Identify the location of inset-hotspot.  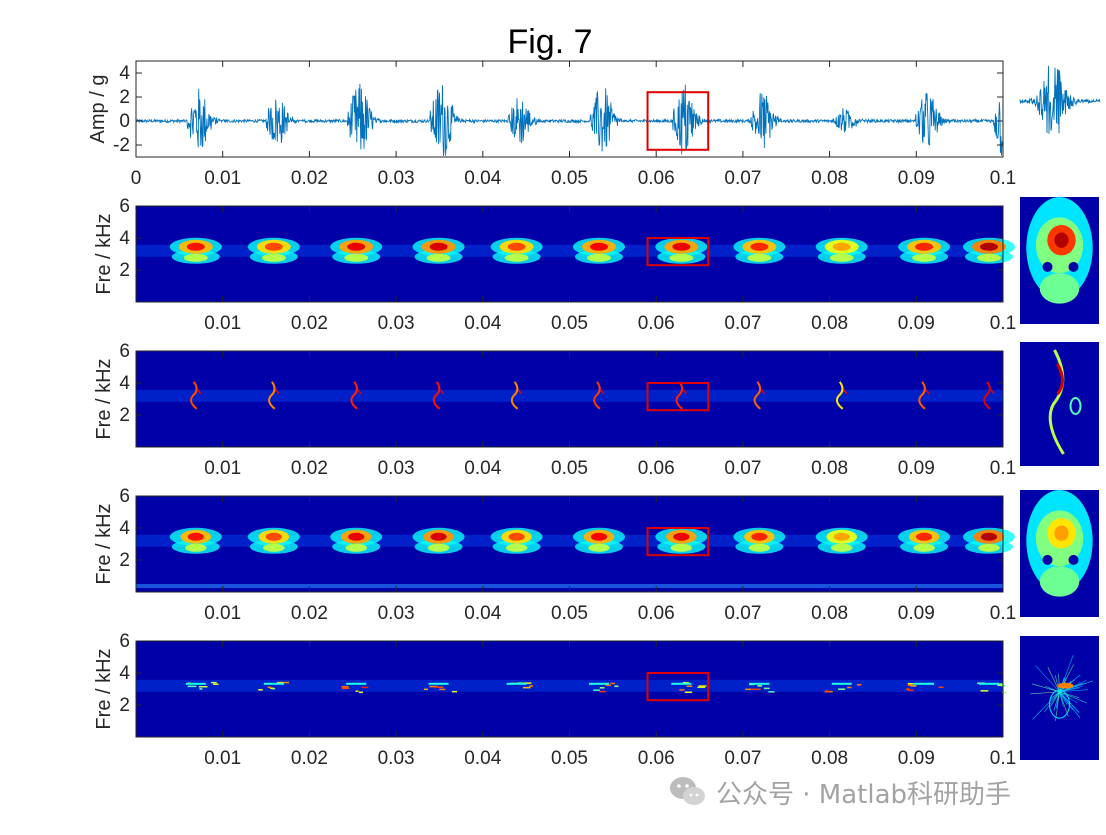
(1065, 685).